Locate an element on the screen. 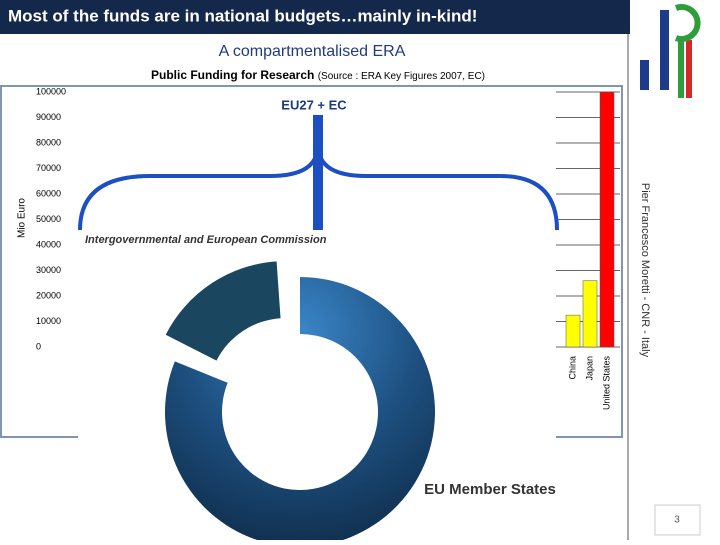 The width and height of the screenshot is (720, 545). y-tick-label: 30000 is located at coordinates (48, 270).